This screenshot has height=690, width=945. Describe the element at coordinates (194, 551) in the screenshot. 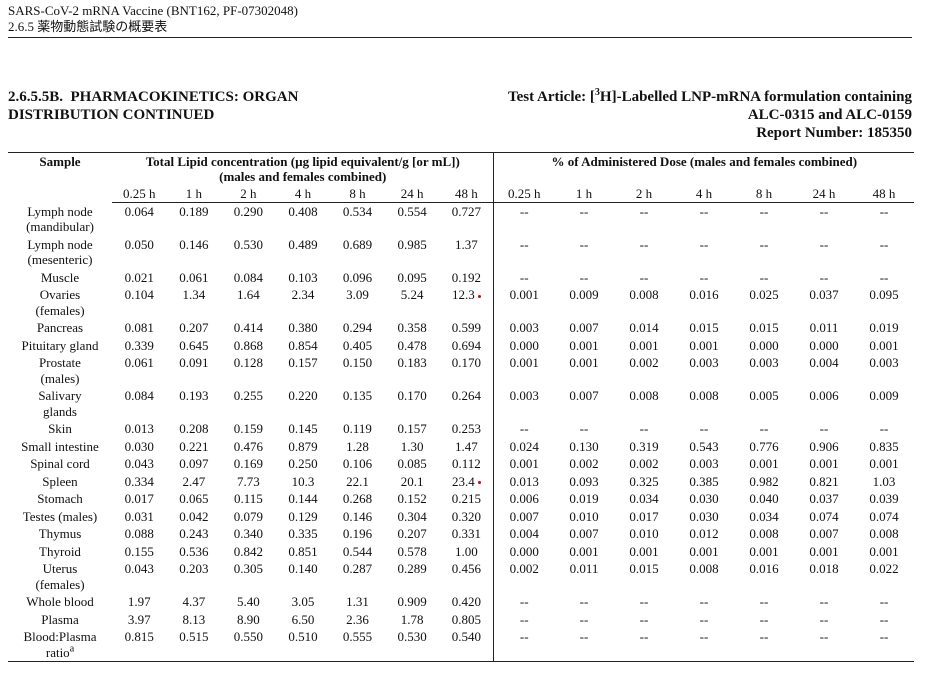

I see `lipid-value: 0.536` at that location.